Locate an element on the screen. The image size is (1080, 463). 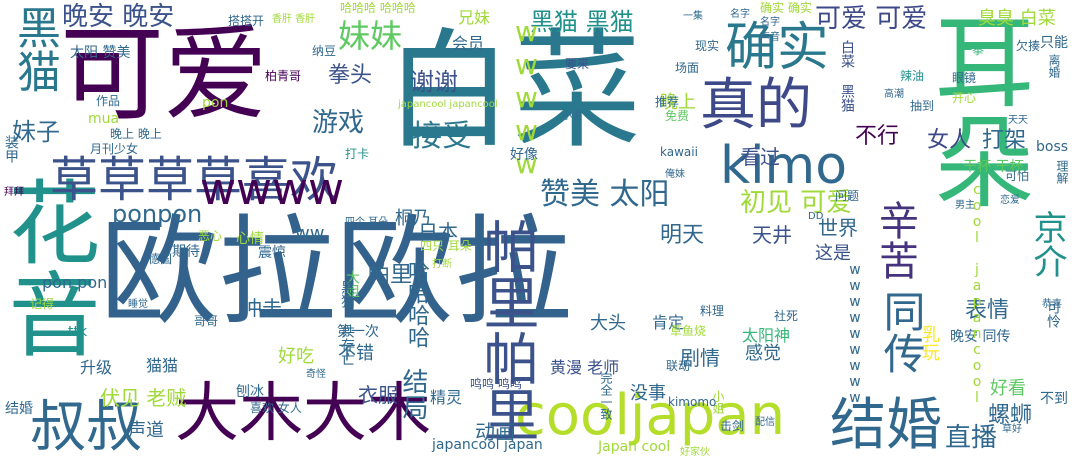
cloud-word: 刨冰 is located at coordinates (250, 392).